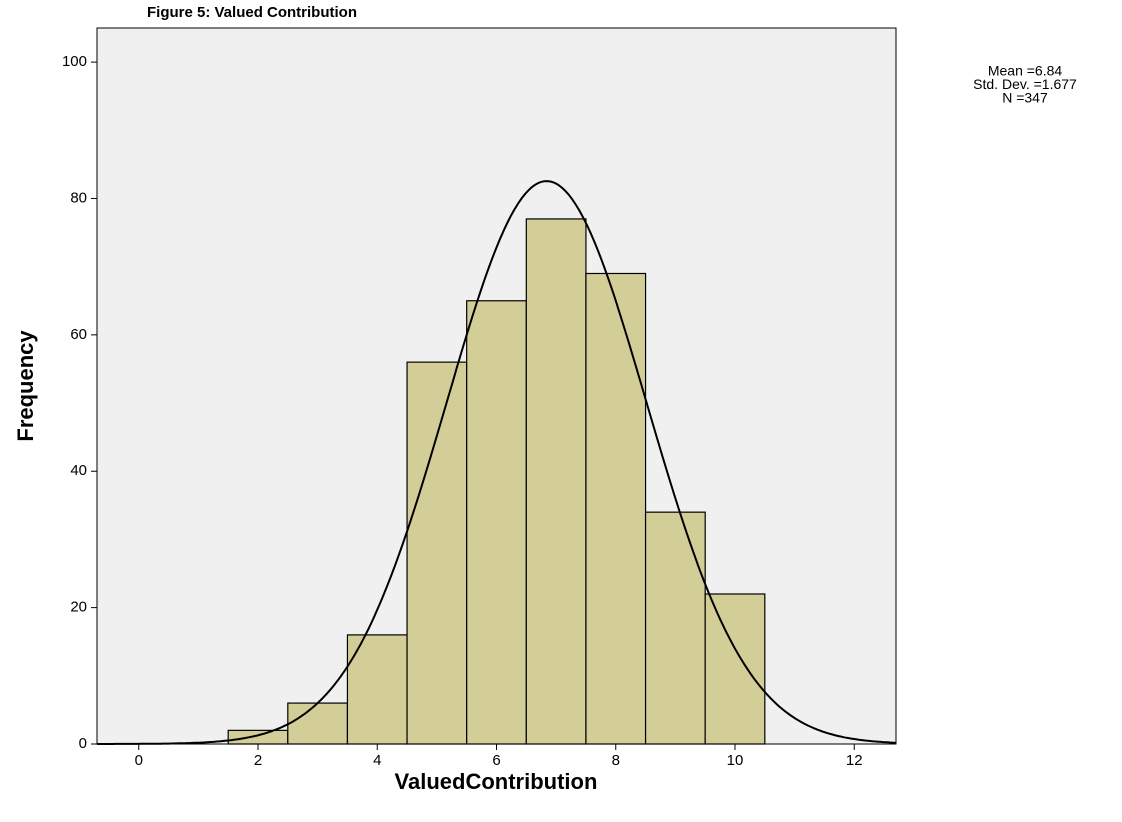 The image size is (1122, 822). I want to click on y-axis-label: Frequency, so click(25, 386).